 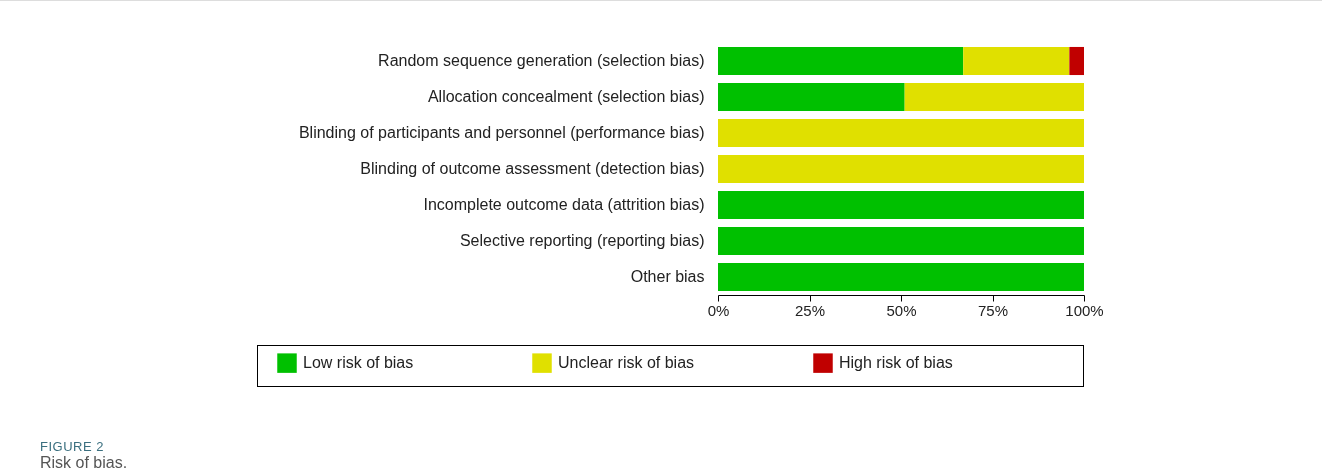 I want to click on legend-label: Unclear risk of bias, so click(x=626, y=363).